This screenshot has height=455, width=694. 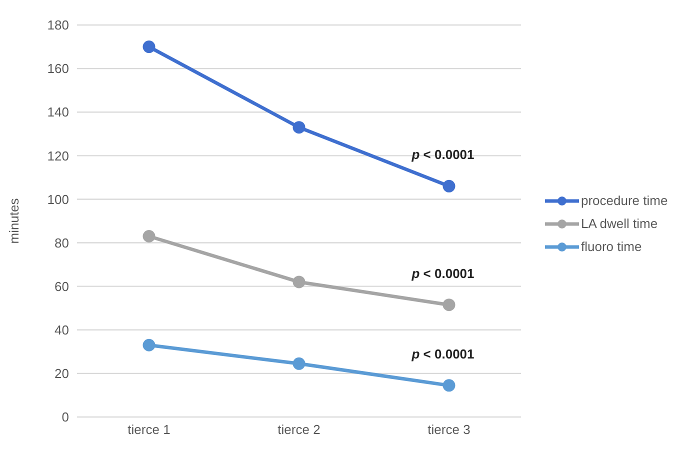 What do you see at coordinates (14, 221) in the screenshot?
I see `y-axis-title: minutes` at bounding box center [14, 221].